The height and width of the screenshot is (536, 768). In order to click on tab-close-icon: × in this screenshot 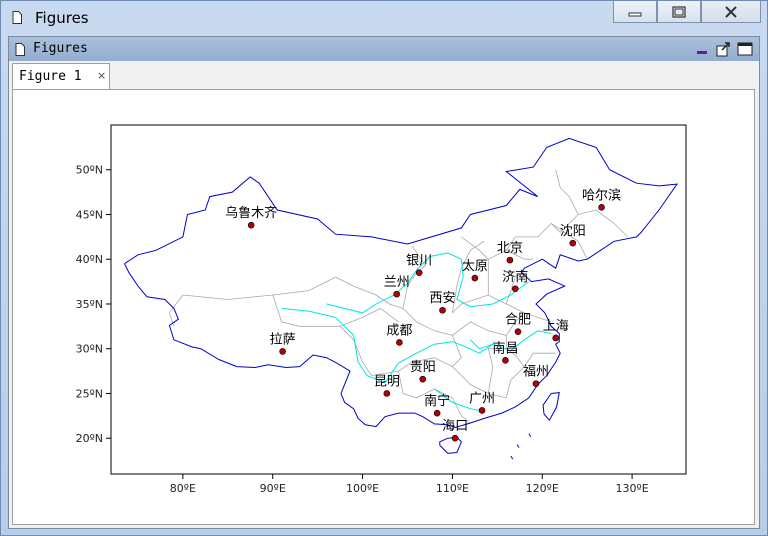, I will do `click(102, 75)`.